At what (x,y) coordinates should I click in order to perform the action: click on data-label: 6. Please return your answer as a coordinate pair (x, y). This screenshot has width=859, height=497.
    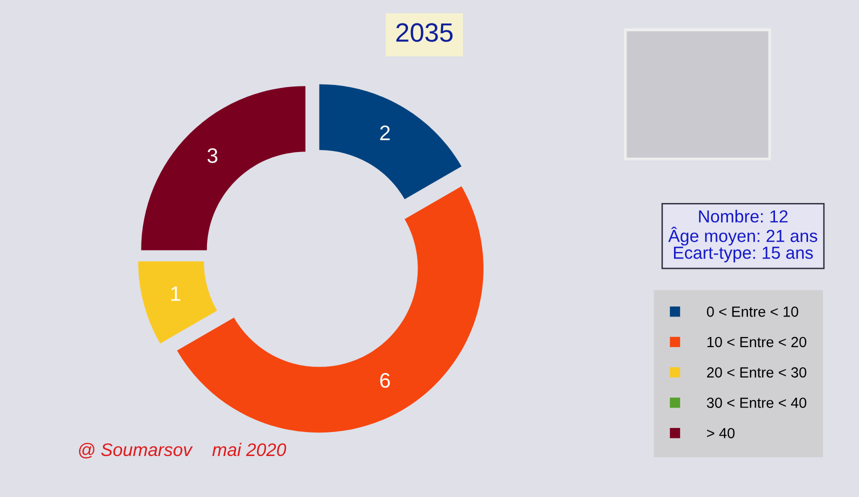
    Looking at the image, I should click on (385, 380).